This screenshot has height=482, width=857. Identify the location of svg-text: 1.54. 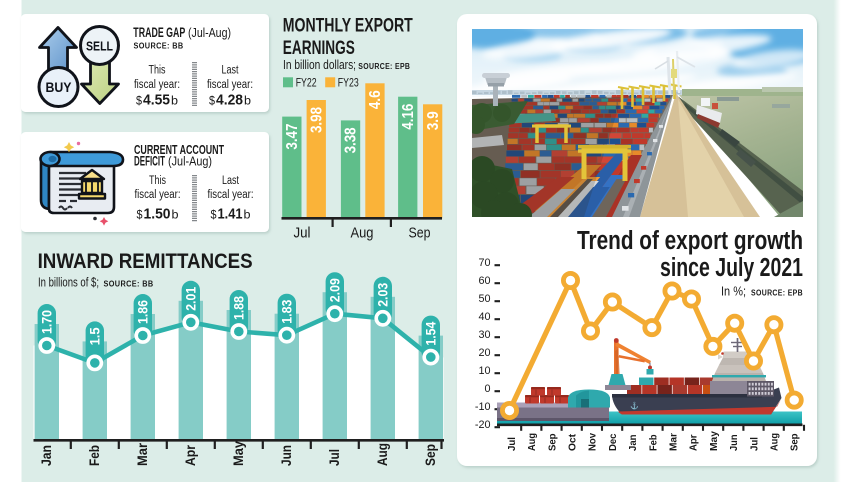
(431, 333).